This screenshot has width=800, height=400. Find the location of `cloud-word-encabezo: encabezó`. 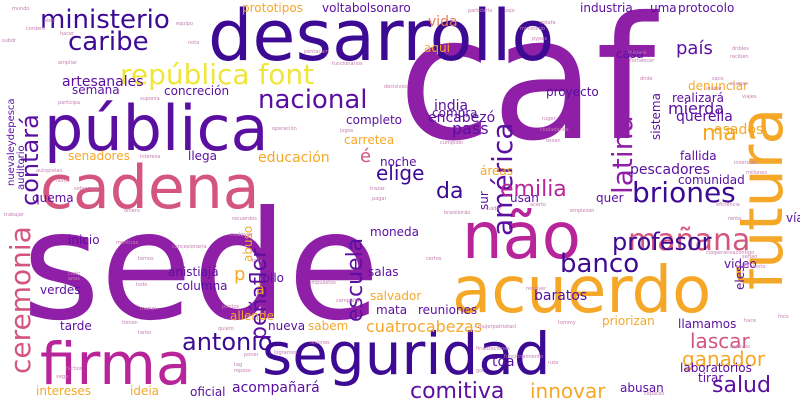

cloud-word-encabezo: encabezó is located at coordinates (461, 118).